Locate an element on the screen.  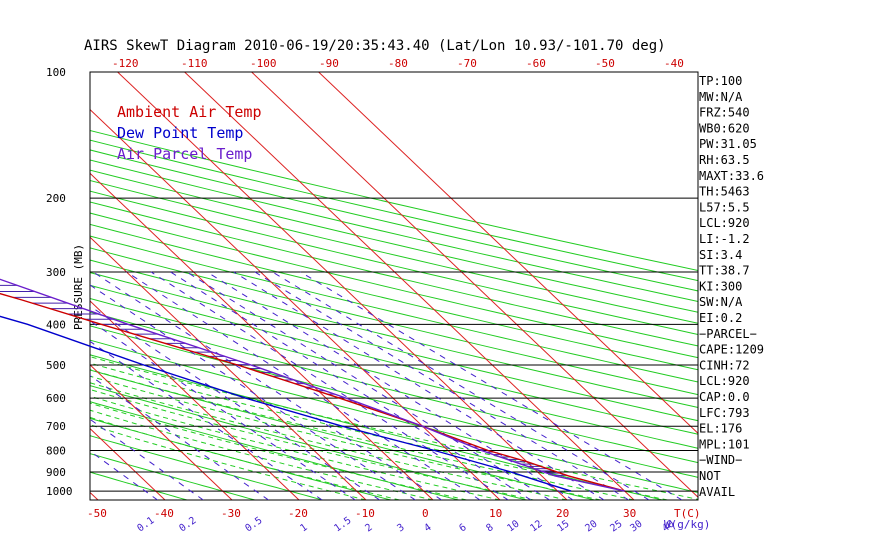
index-value: −WIND− is located at coordinates (720, 460).